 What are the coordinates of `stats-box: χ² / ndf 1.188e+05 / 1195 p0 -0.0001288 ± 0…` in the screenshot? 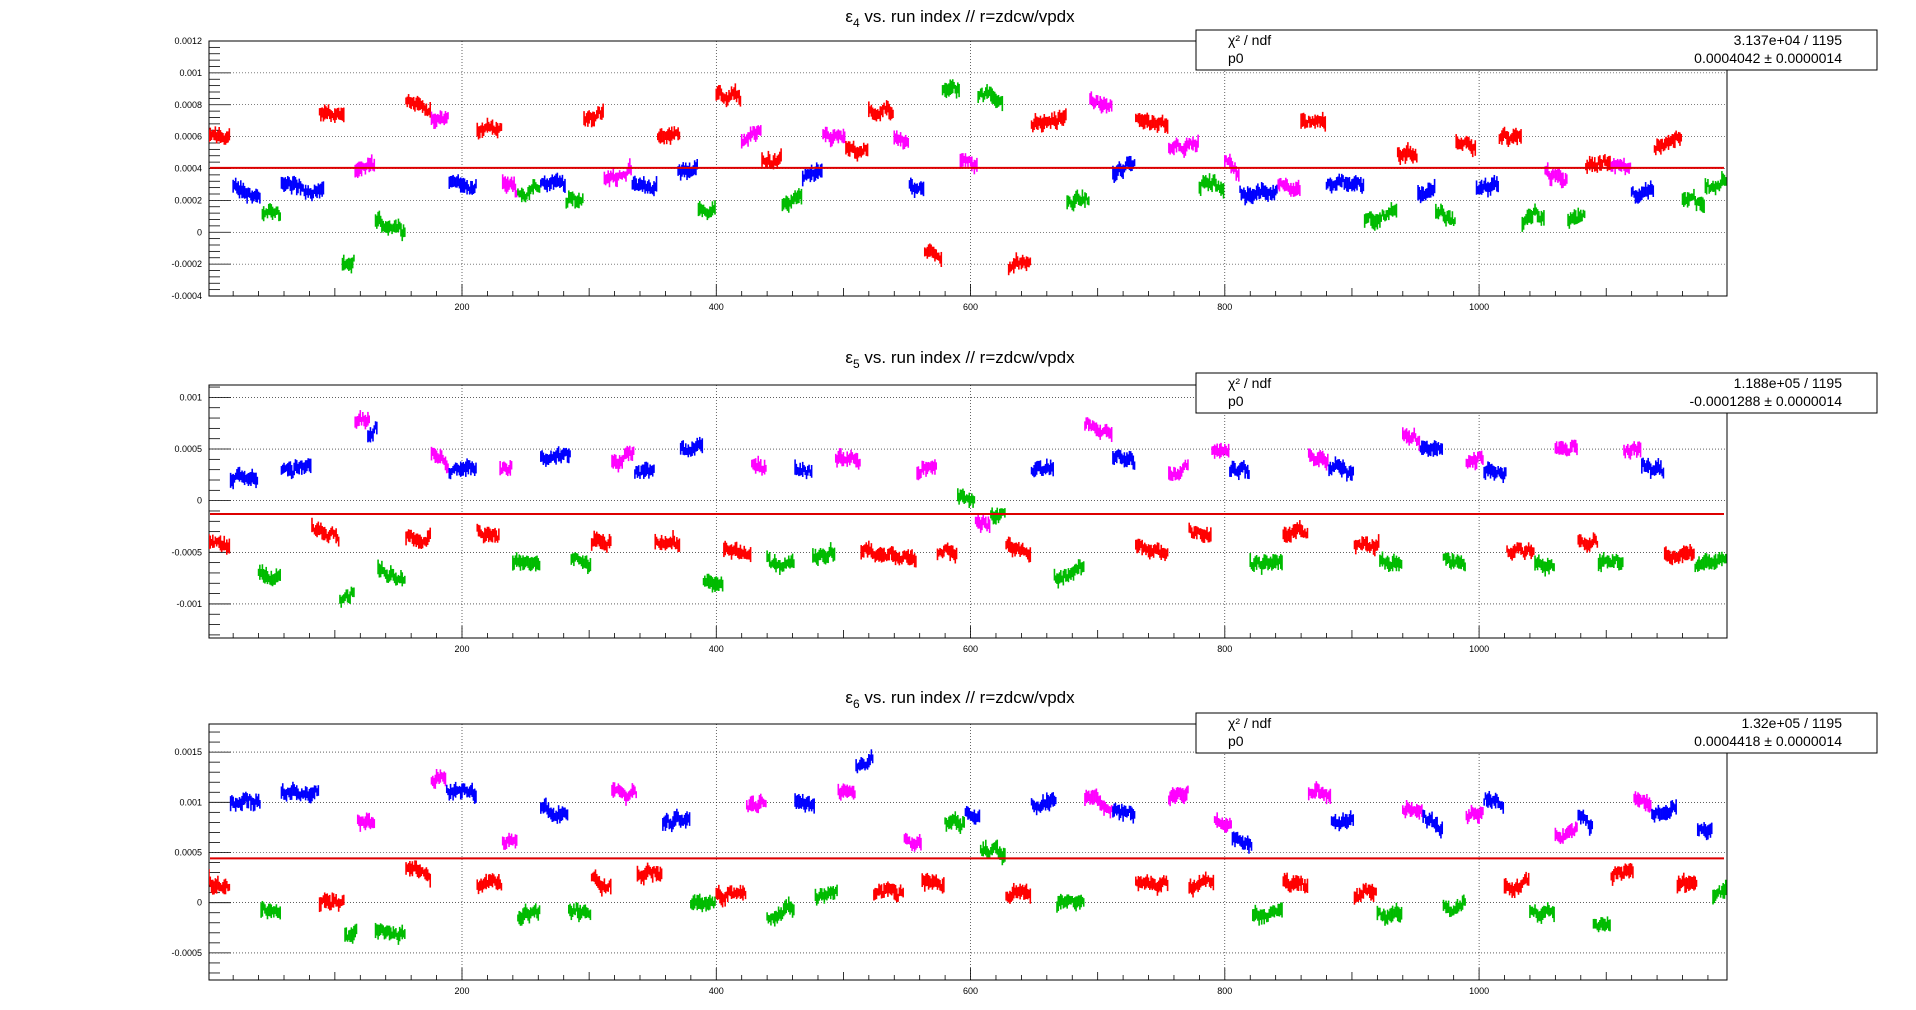 It's located at (1536, 393).